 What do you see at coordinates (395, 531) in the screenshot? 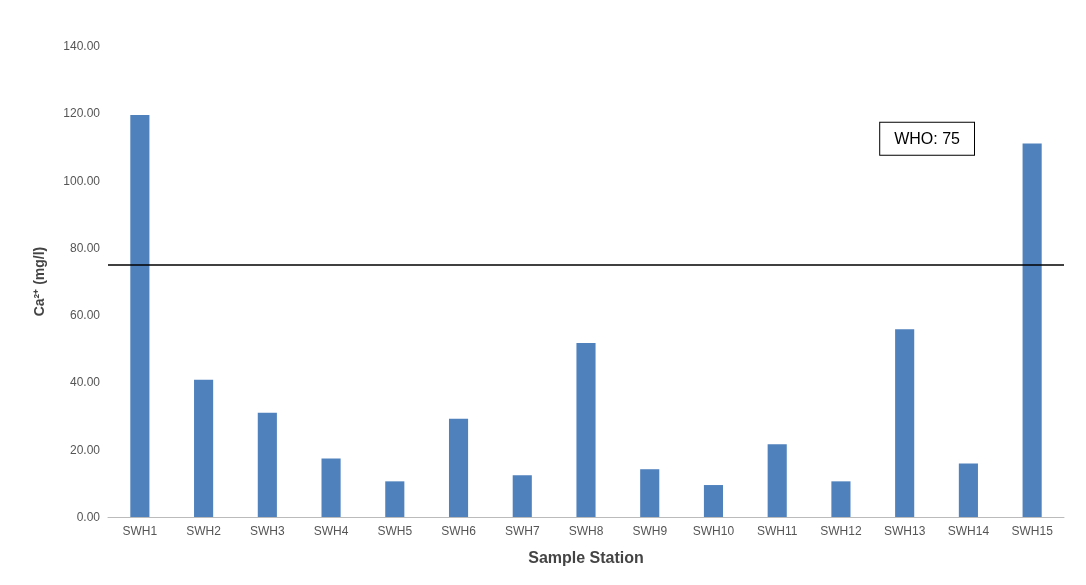
I see `x-tick-label: SWH5` at bounding box center [395, 531].